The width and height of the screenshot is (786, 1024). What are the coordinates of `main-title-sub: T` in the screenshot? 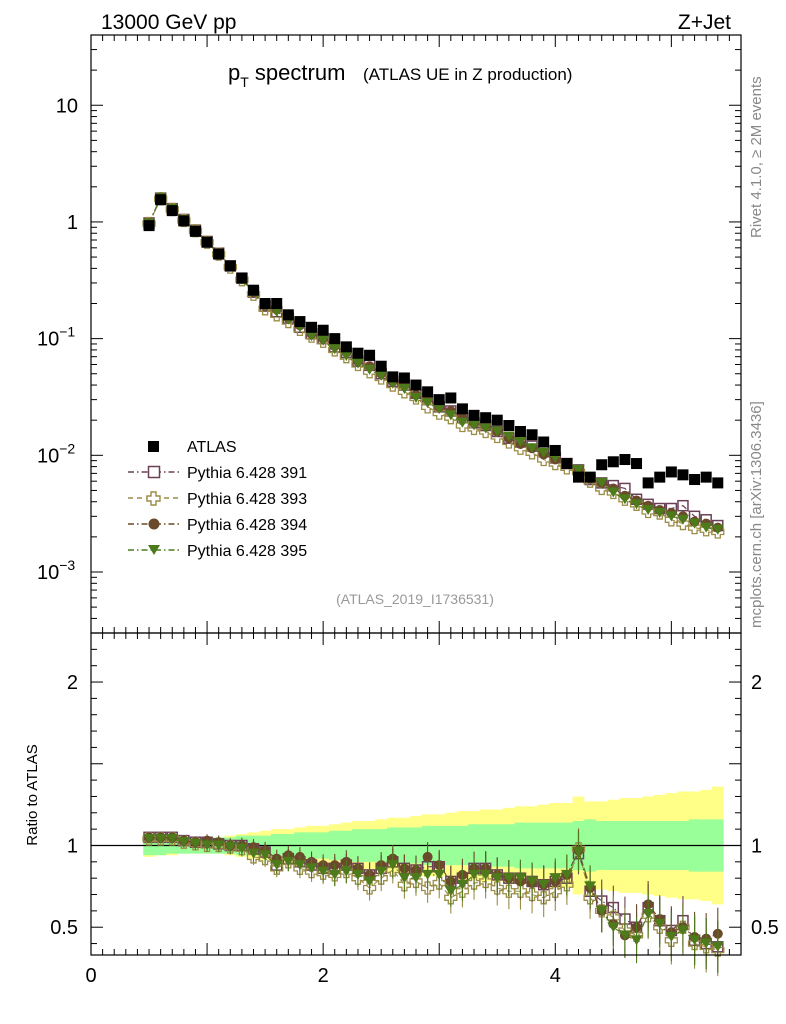 It's located at (244, 82).